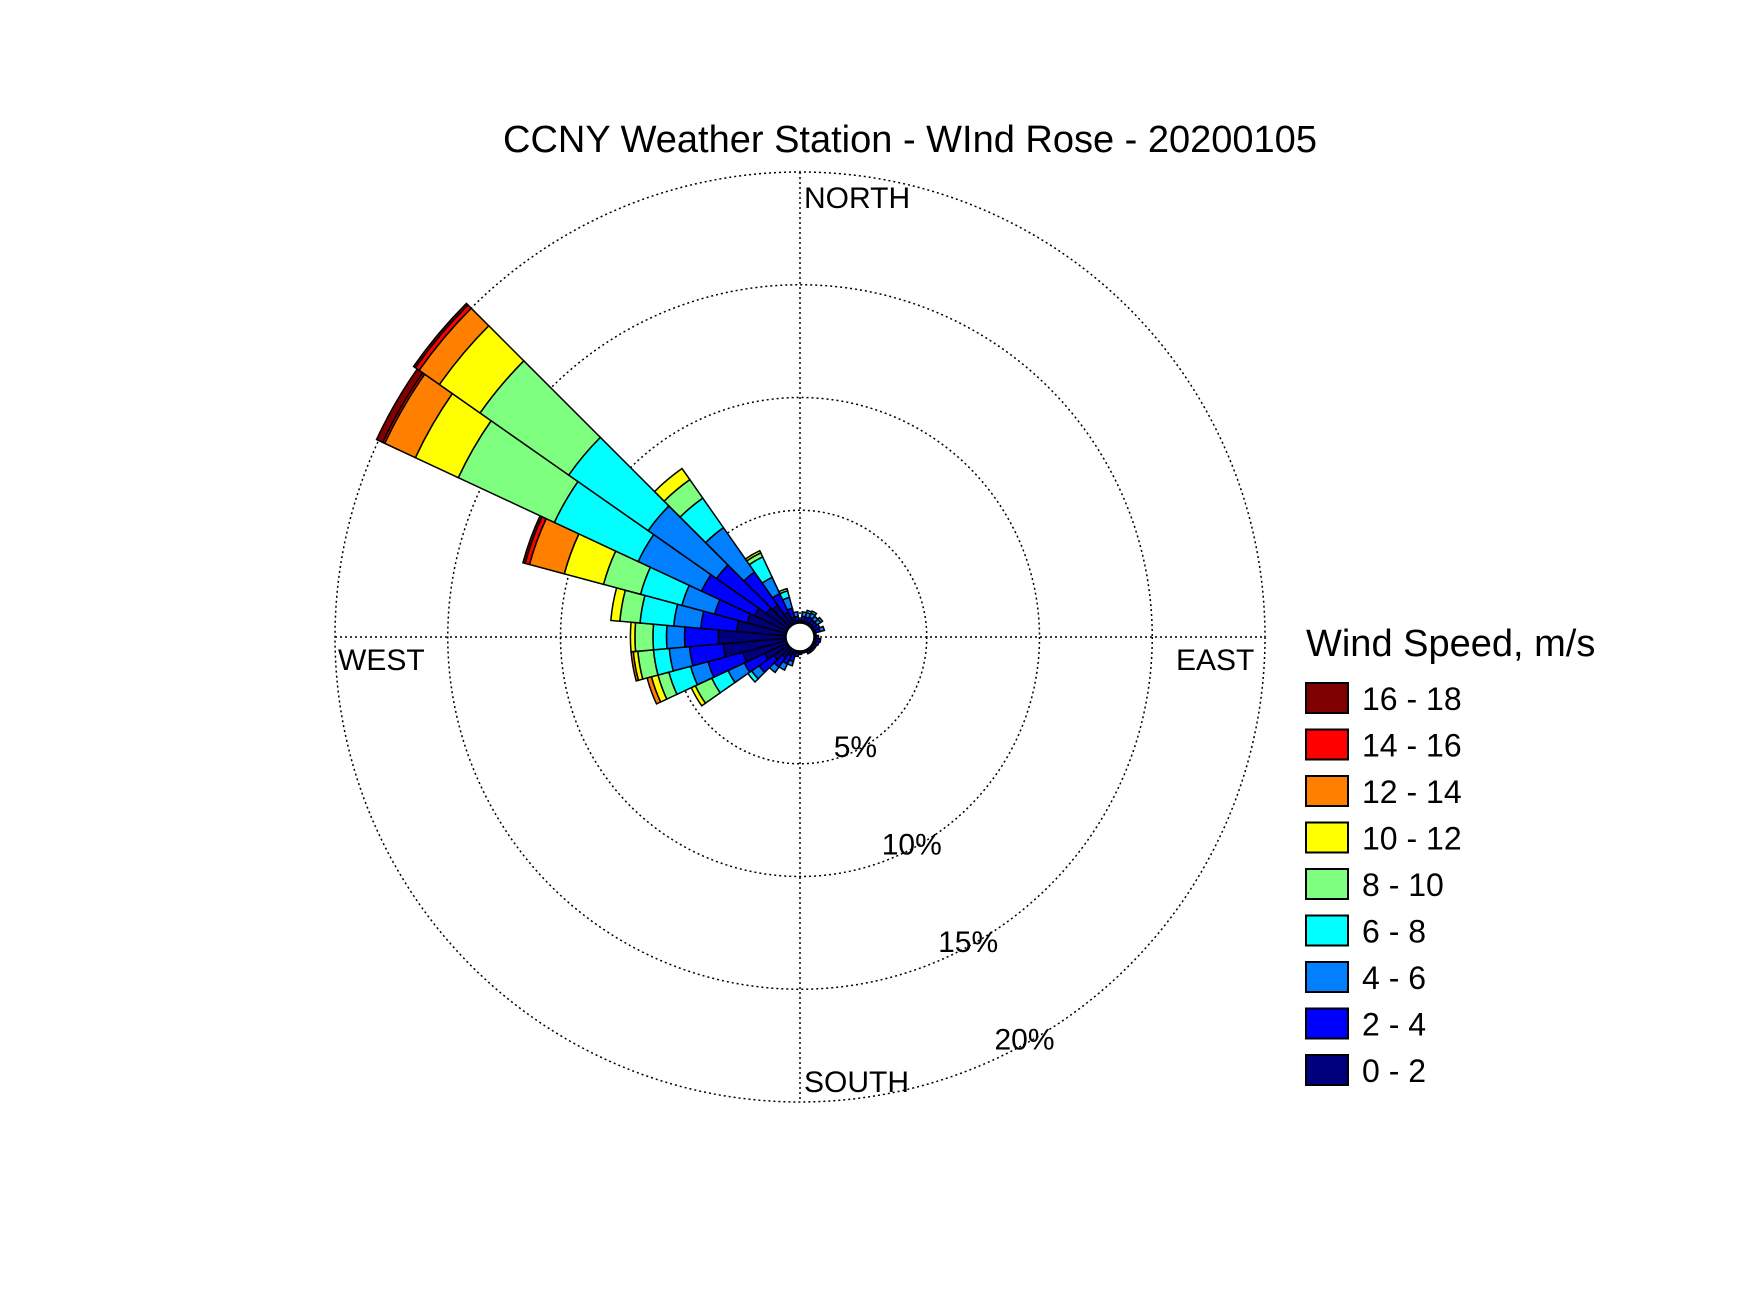 Image resolution: width=1750 pixels, height=1313 pixels. What do you see at coordinates (944, 894) in the screenshot?
I see `radial-tick-labels: 5% 10% 15% 20%` at bounding box center [944, 894].